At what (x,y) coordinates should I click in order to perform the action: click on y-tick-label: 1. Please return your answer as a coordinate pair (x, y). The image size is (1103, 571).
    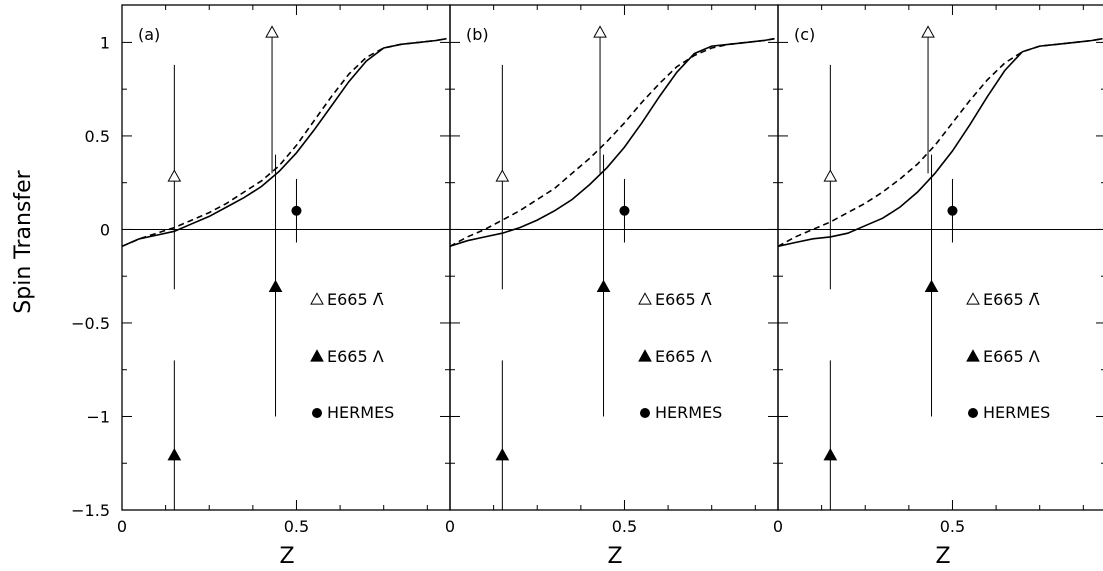
    Looking at the image, I should click on (105, 42).